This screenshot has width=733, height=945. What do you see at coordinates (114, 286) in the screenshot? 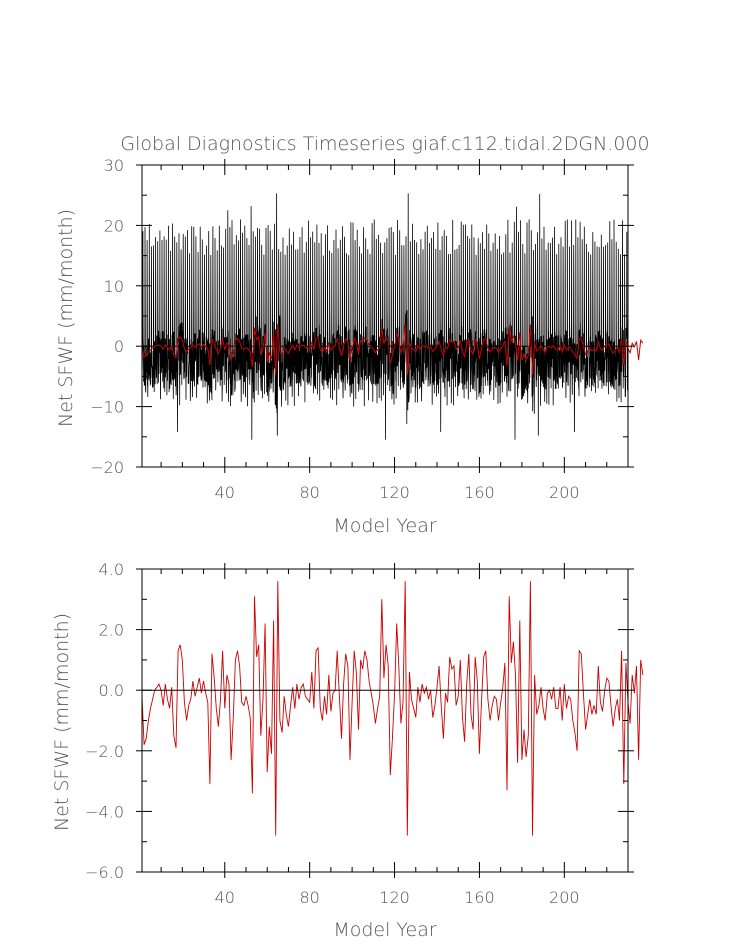
I see `y-tick-label: 10` at bounding box center [114, 286].